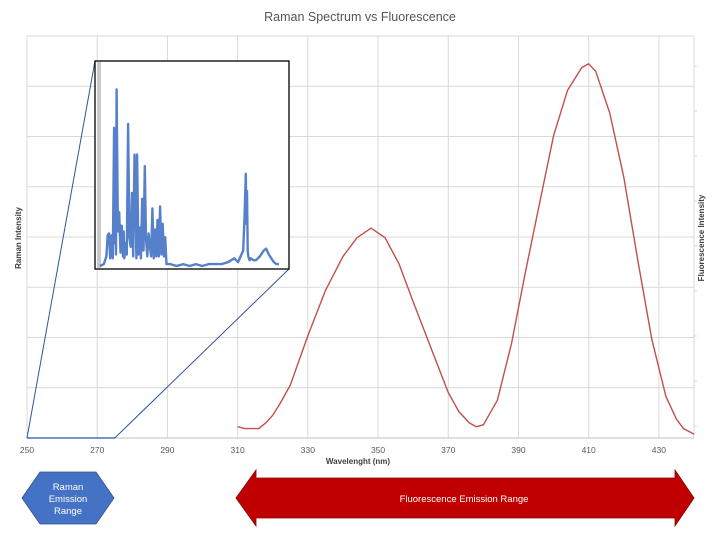  I want to click on raman-range-label-line: Raman, so click(68, 487).